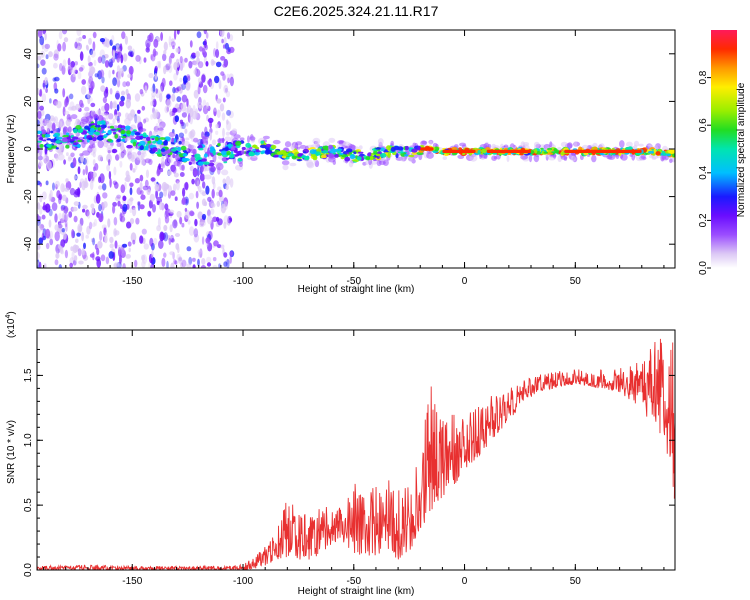 The image size is (750, 600). Describe the element at coordinates (704, 172) in the screenshot. I see `colorbar-axes: 0.0 0.2 0.4 0.6 0.8` at that location.